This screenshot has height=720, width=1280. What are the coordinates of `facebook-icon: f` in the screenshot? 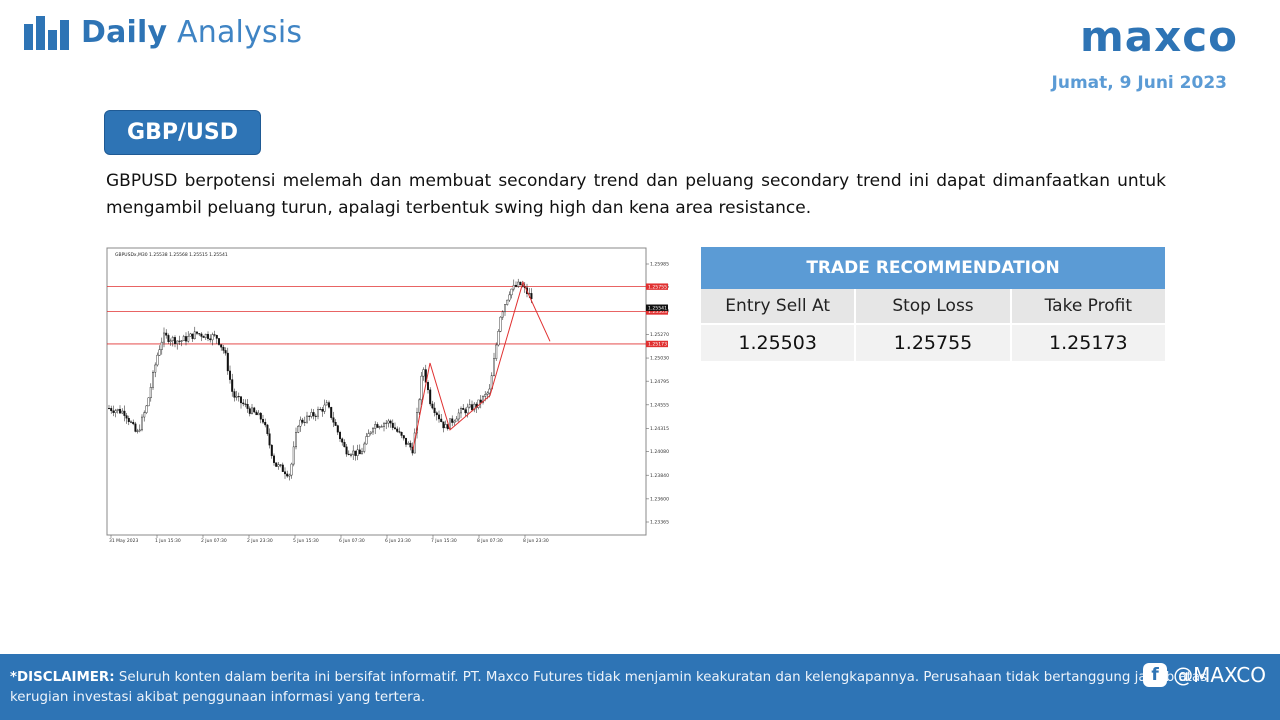 It's located at (1155, 675).